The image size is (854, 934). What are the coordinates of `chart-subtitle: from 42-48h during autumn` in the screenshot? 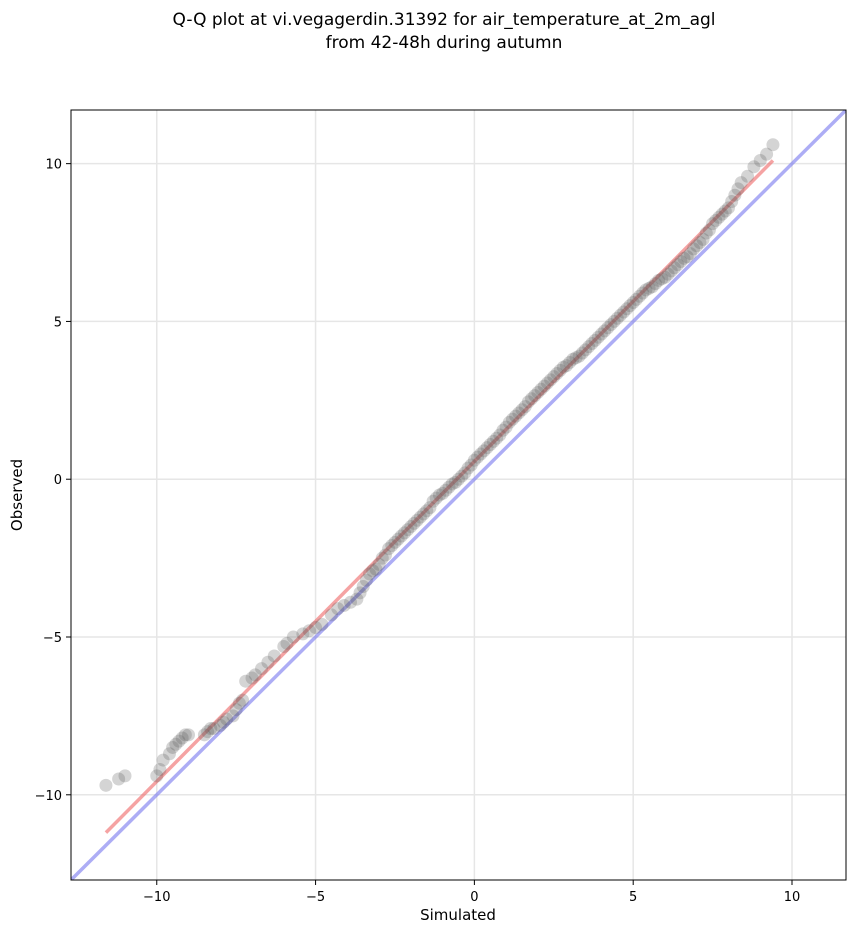 It's located at (444, 43).